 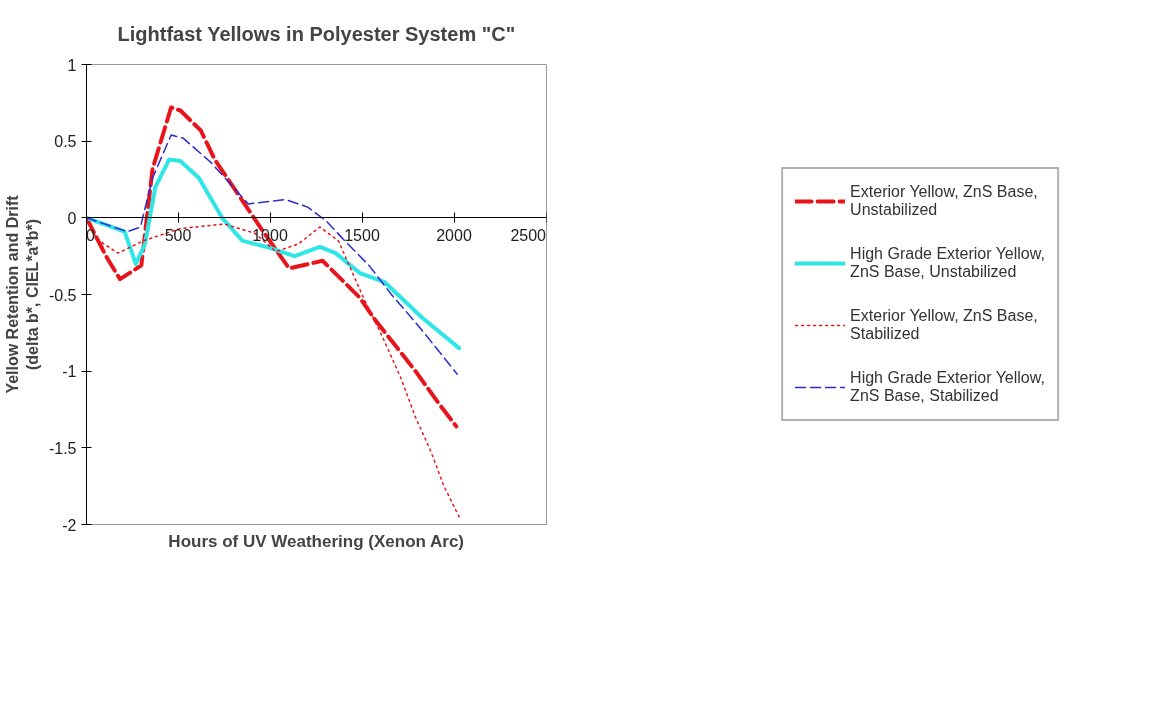 What do you see at coordinates (65, 142) in the screenshot?
I see `y-tick-label: 0.5` at bounding box center [65, 142].